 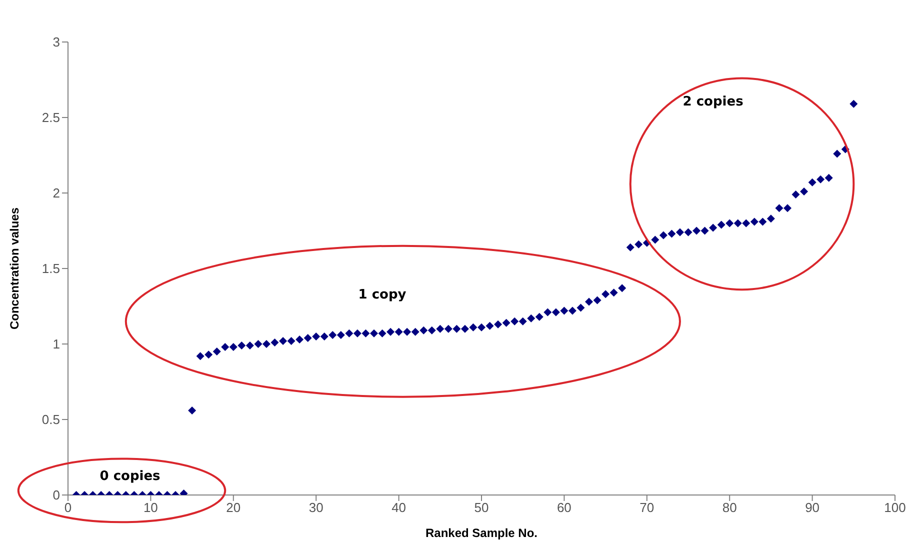 I want to click on x-tick-label: 40, so click(x=399, y=508).